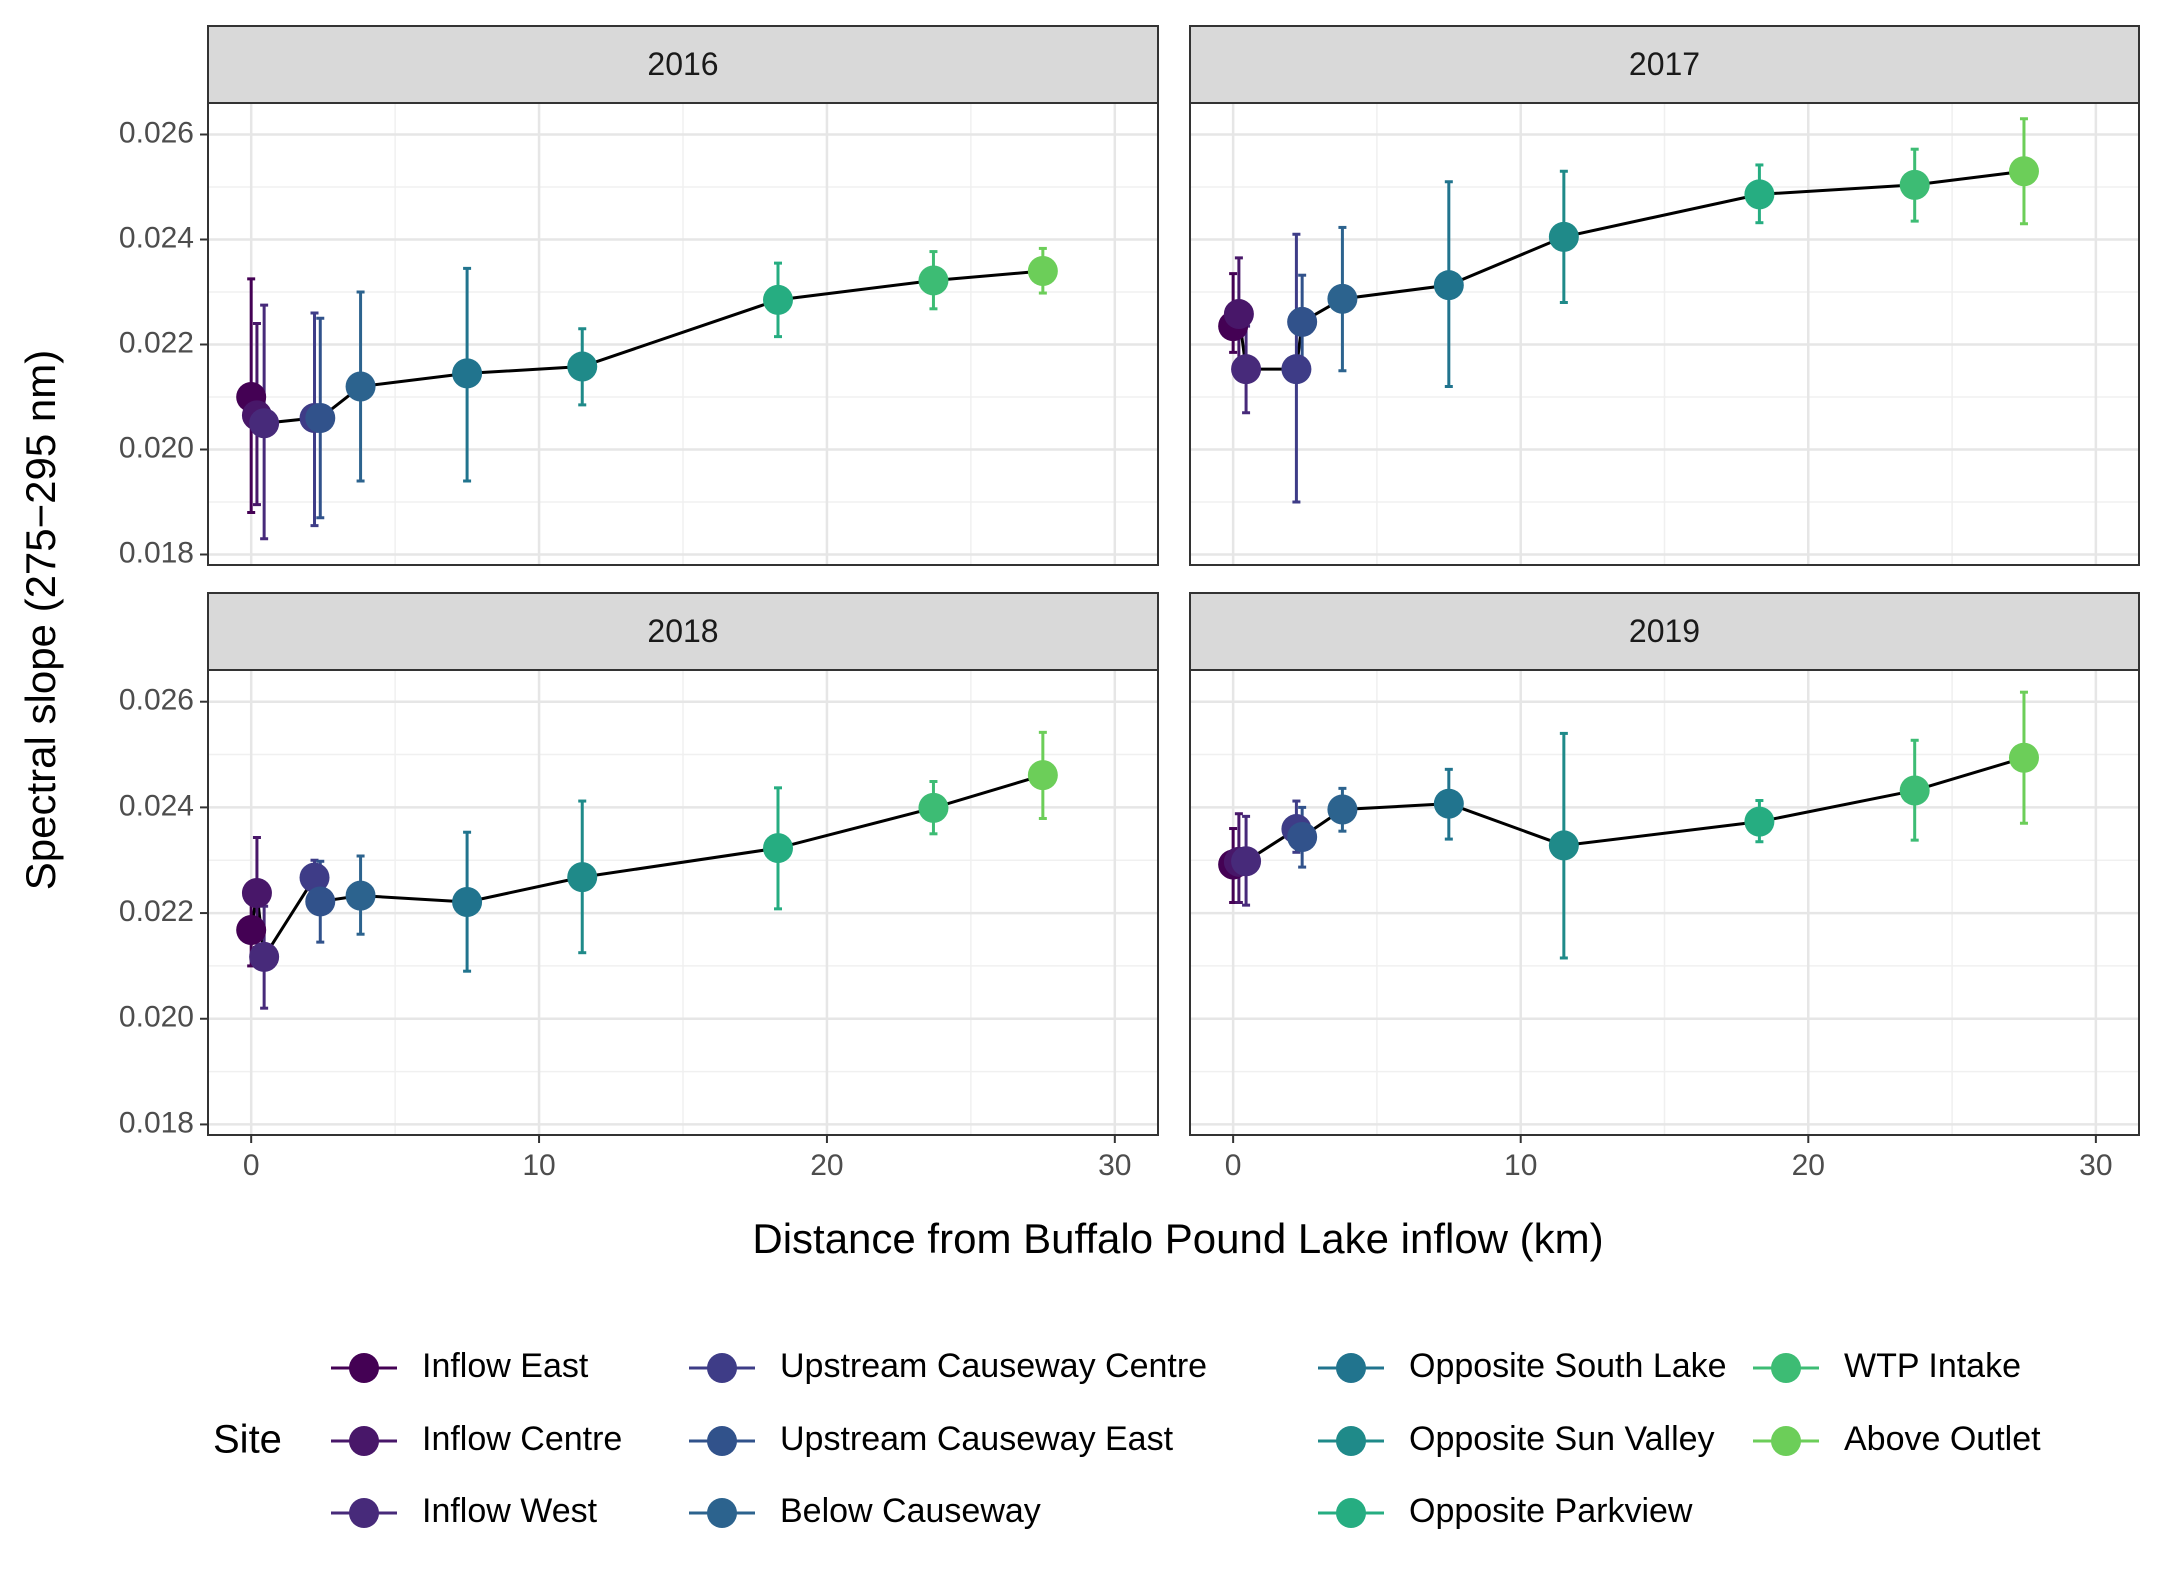  I want to click on legend-label: Upstream Causeway East, so click(977, 1439).